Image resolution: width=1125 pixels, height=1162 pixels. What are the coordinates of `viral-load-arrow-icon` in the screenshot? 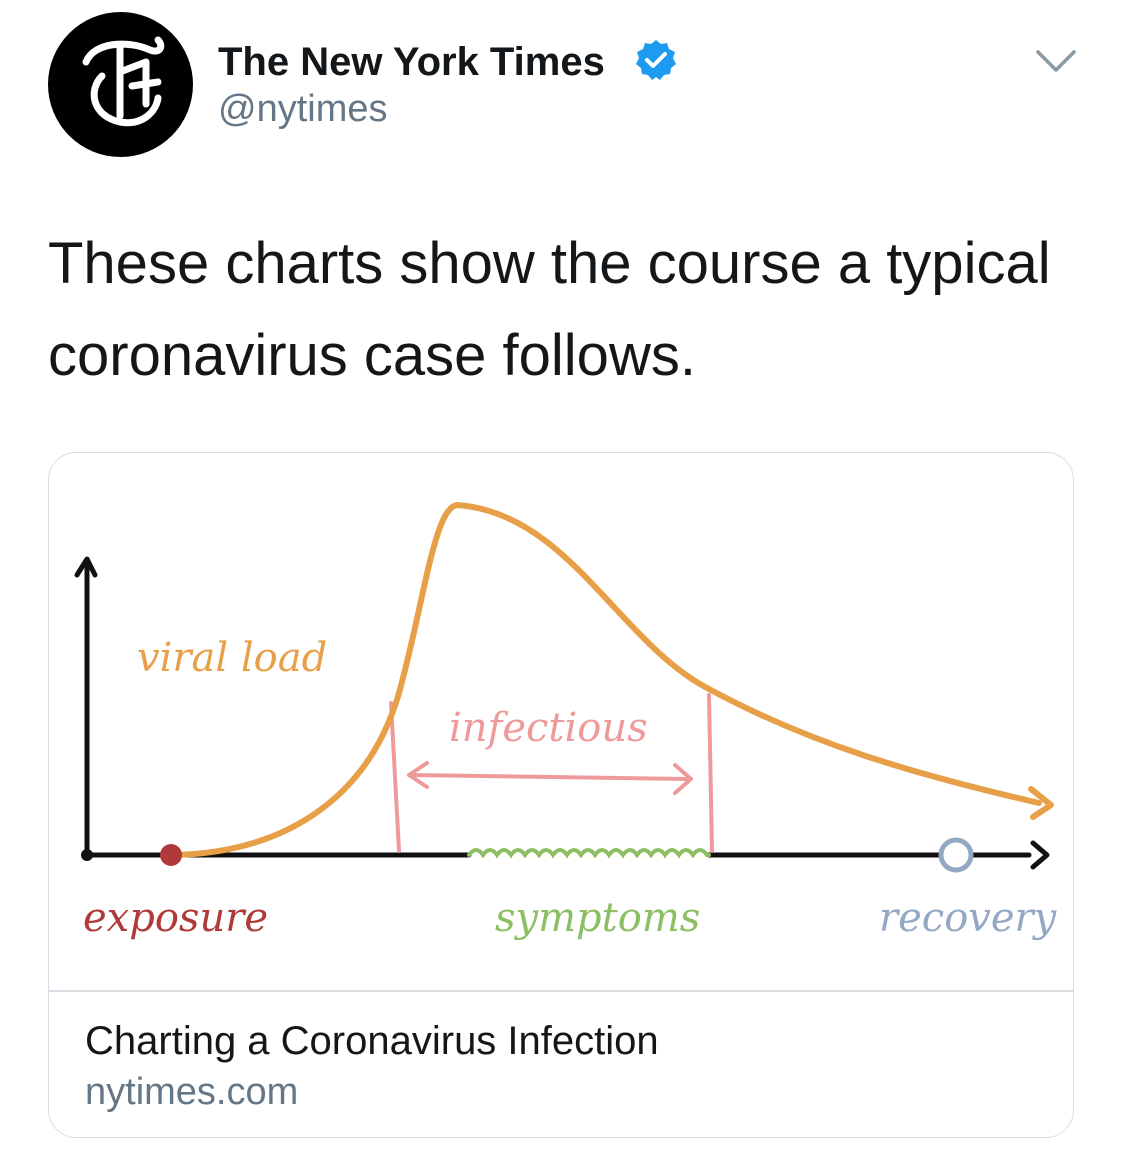 It's located at (1041, 803).